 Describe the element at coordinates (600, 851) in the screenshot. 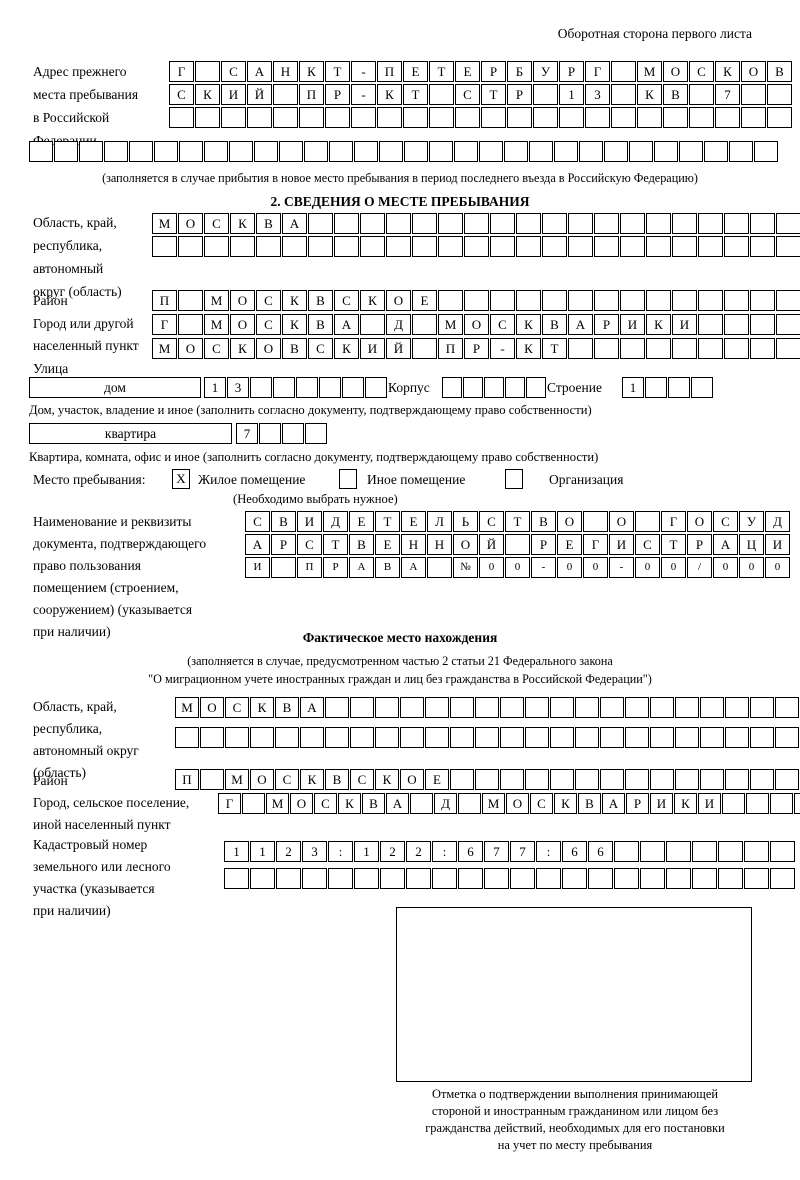

I see `char-cell: 6` at that location.